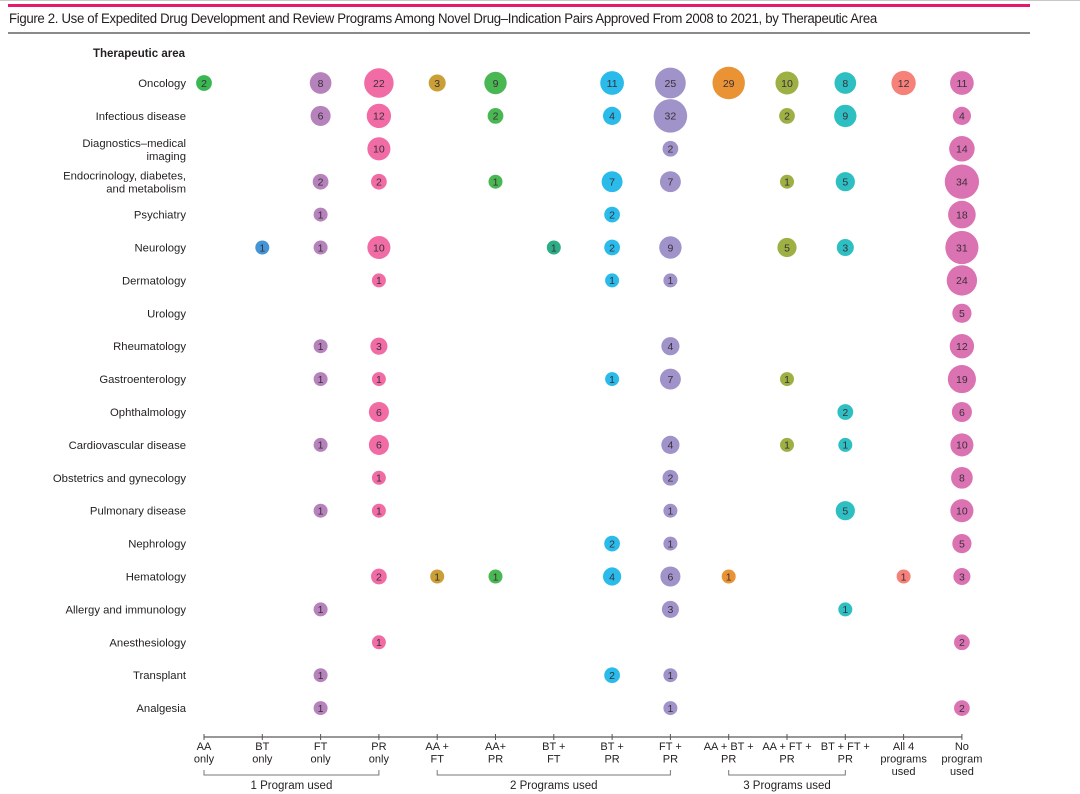  I want to click on bubble-value-label: 31, so click(962, 248).